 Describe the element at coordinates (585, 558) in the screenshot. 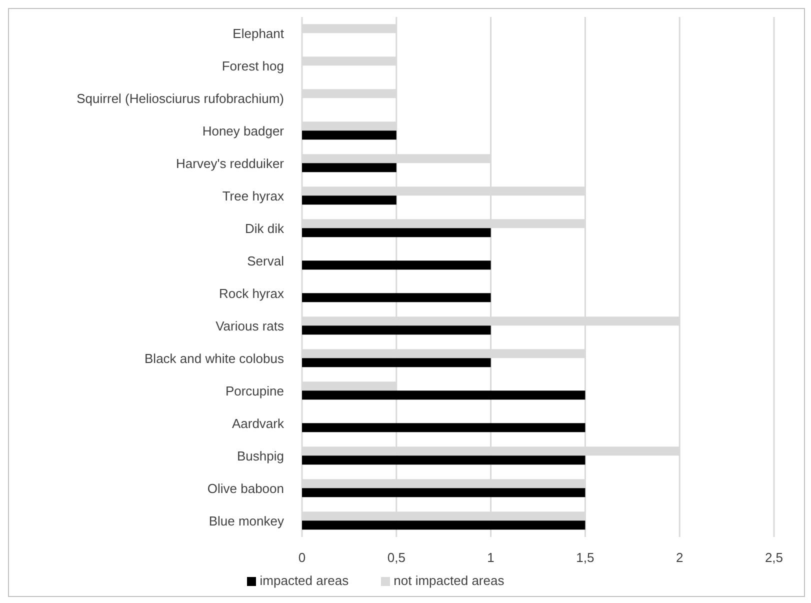

I see `x-tick-label: 1,5` at that location.